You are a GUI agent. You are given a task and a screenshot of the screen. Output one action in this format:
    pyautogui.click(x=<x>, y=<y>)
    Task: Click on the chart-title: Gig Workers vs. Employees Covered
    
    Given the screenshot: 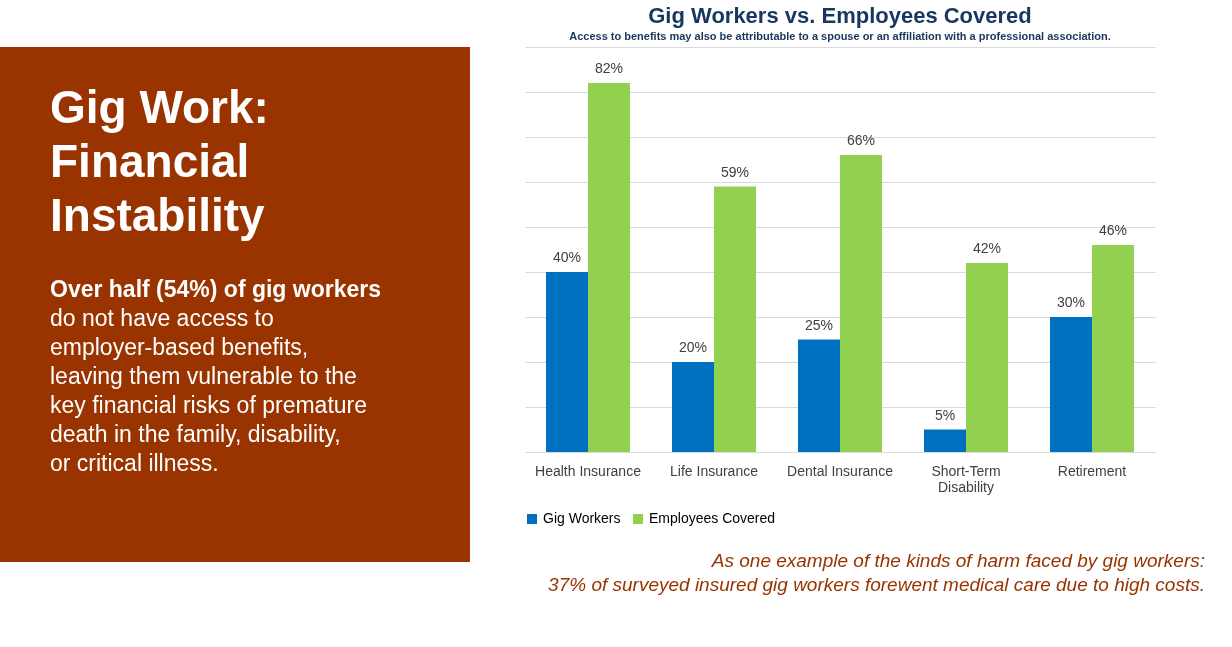 What is the action you would take?
    pyautogui.click(x=840, y=15)
    